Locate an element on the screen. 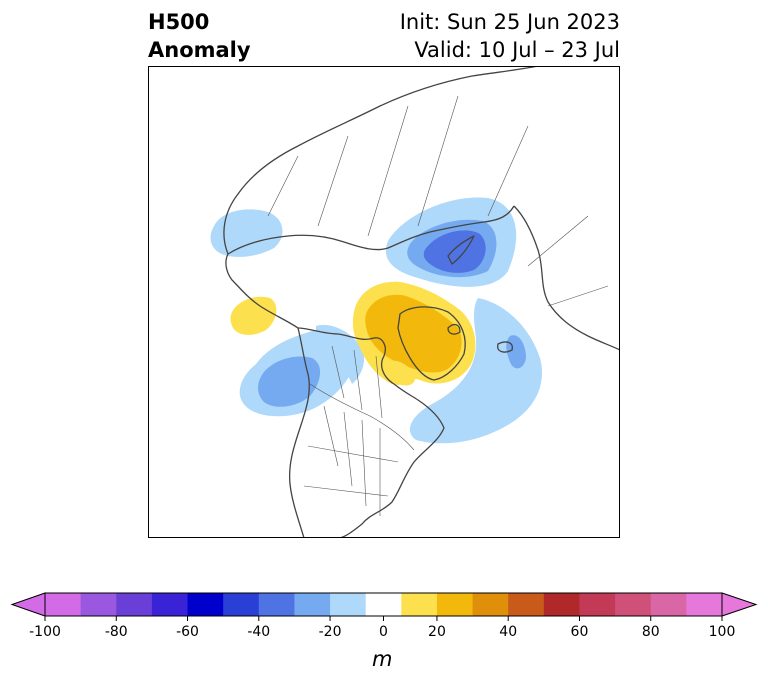  init-date: Init: Sun 25 Jun 2023 is located at coordinates (509, 22).